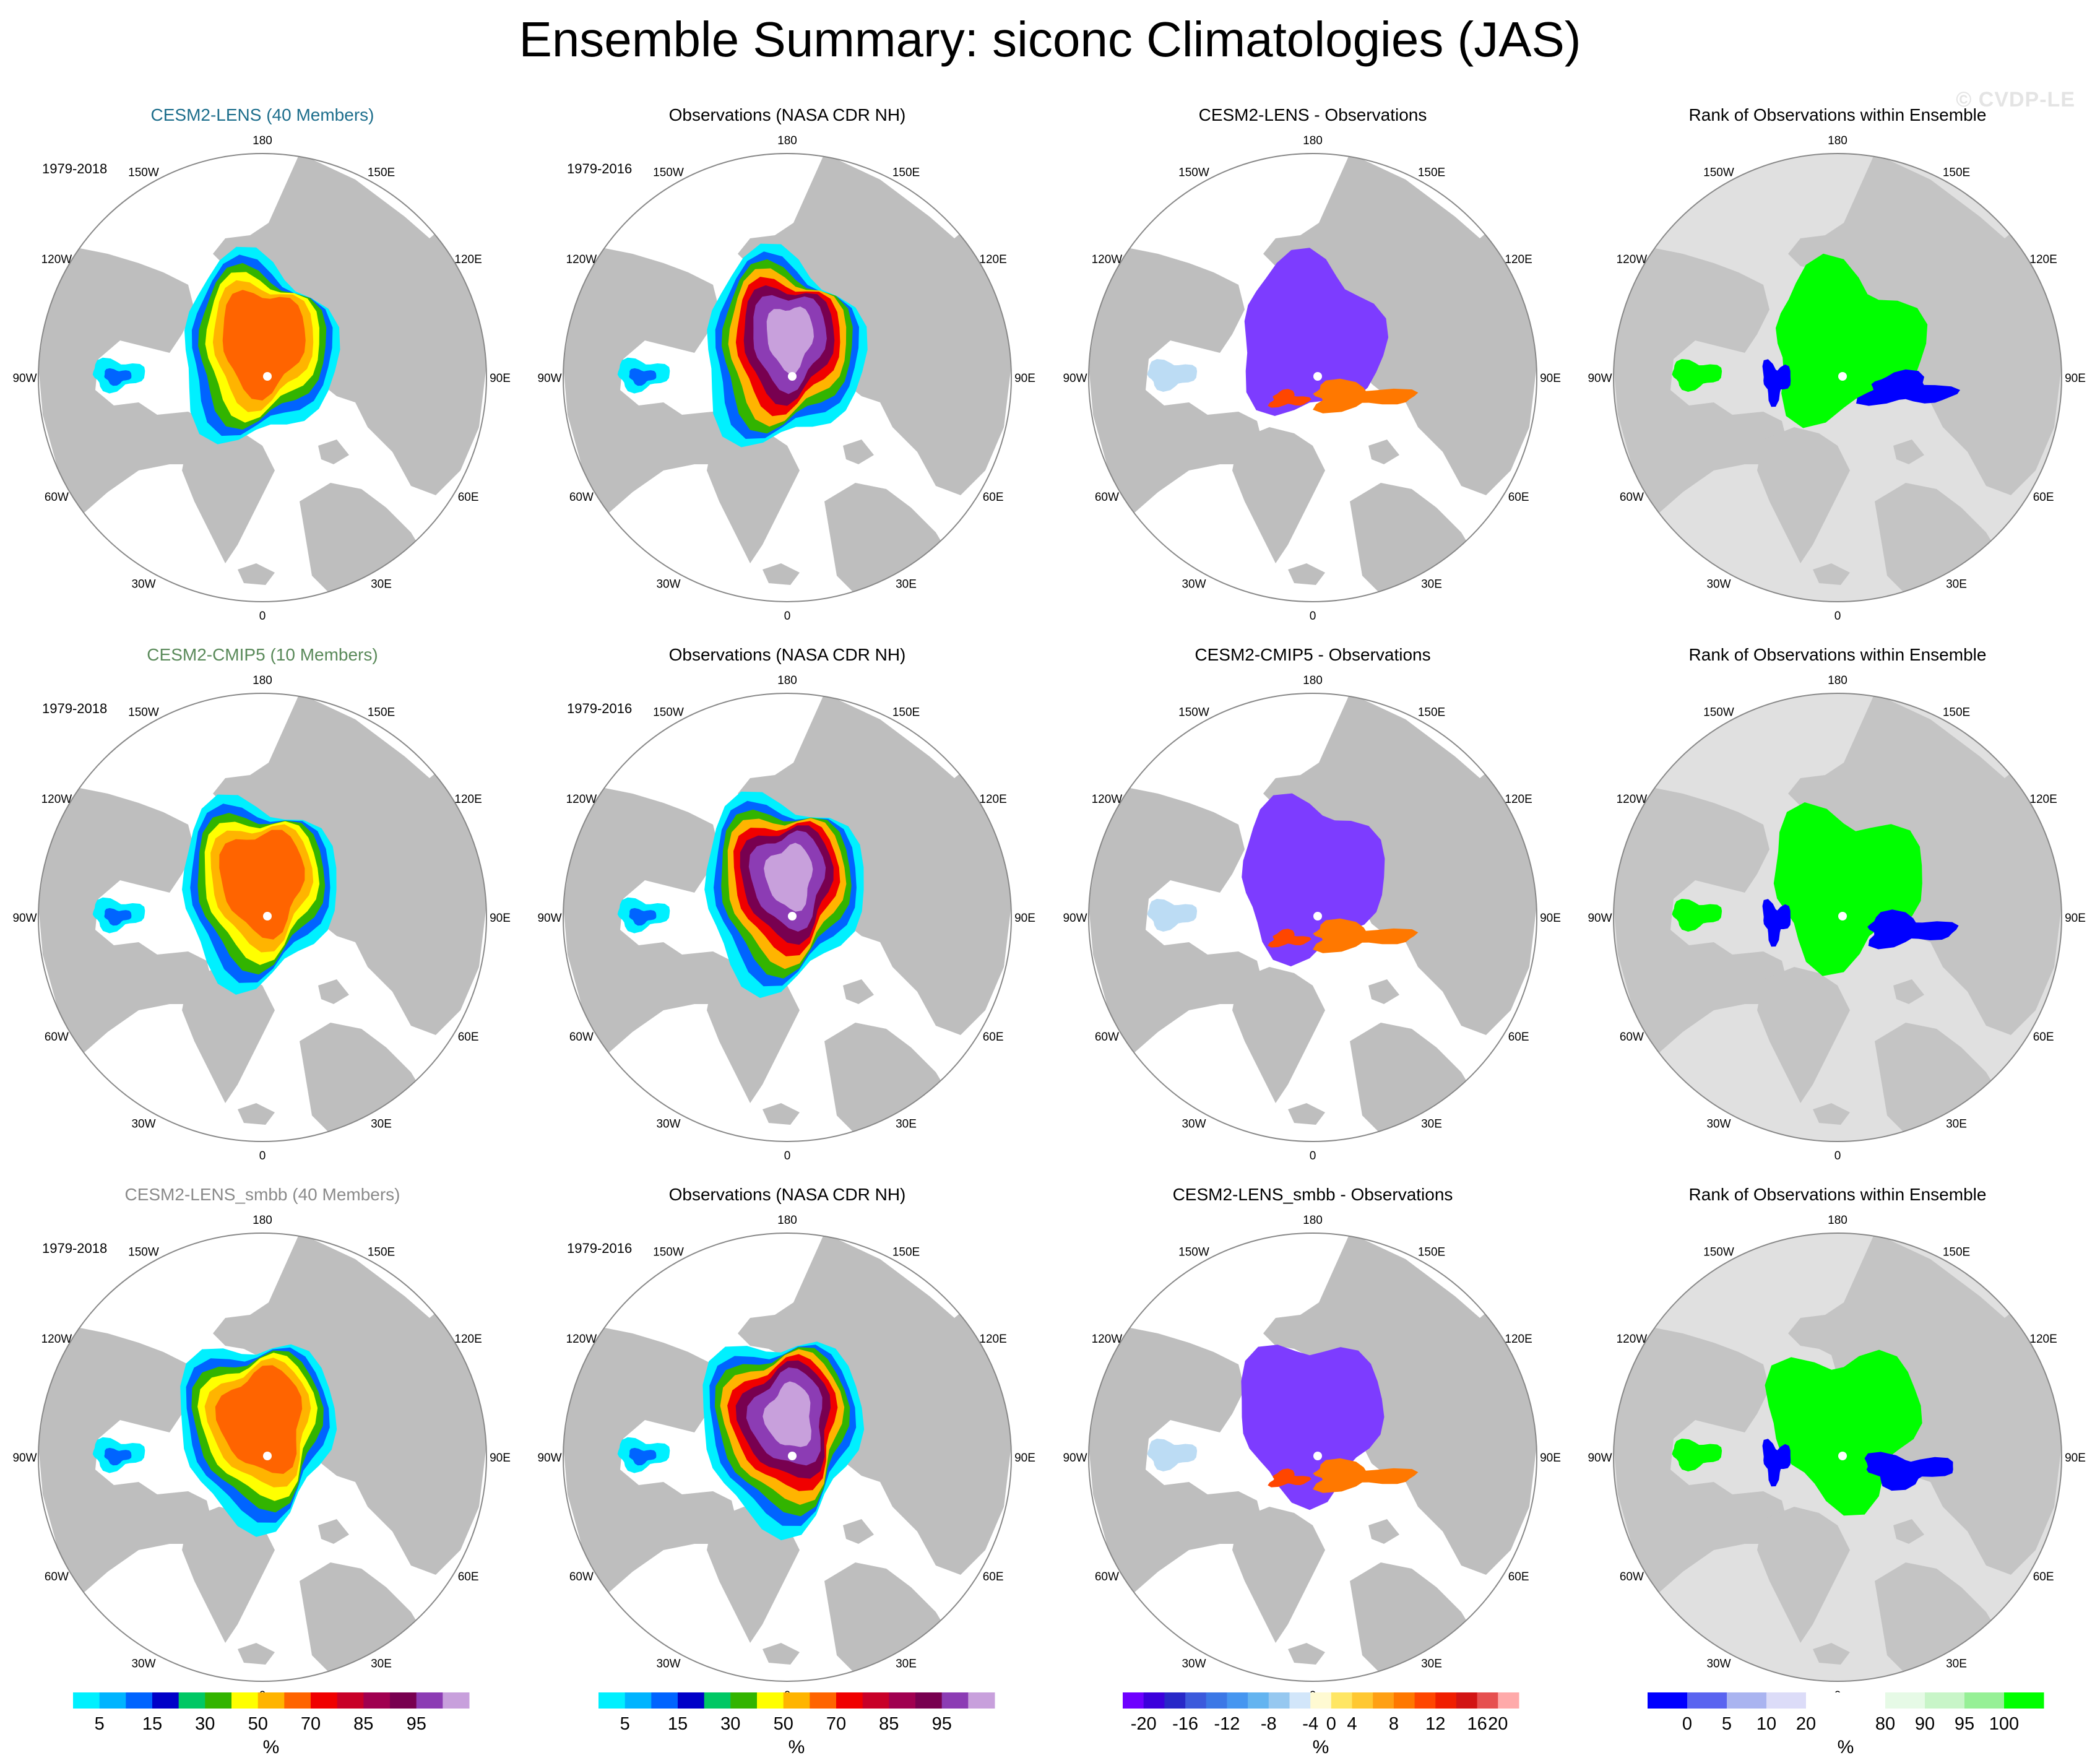  I want to click on longitude-label: 60W, so click(1107, 1576).